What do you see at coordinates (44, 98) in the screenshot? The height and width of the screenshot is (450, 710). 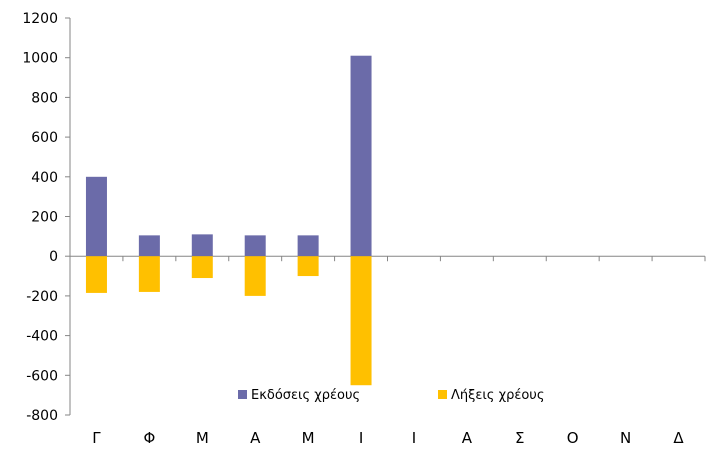 I see `y-tick-label: 800` at bounding box center [44, 98].